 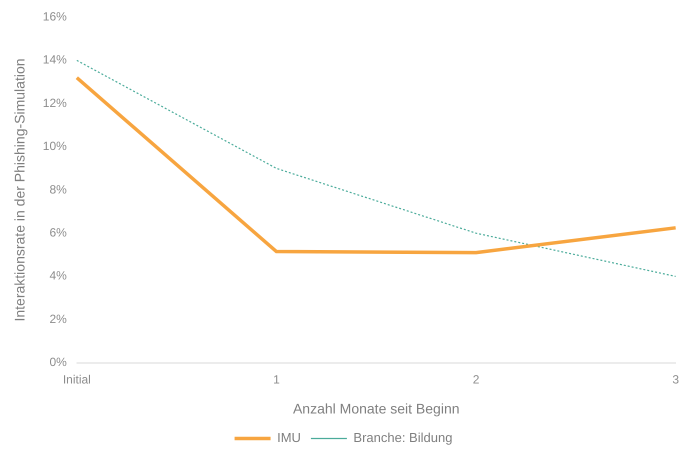 I want to click on y-tick-label: 8%, so click(x=58, y=189).